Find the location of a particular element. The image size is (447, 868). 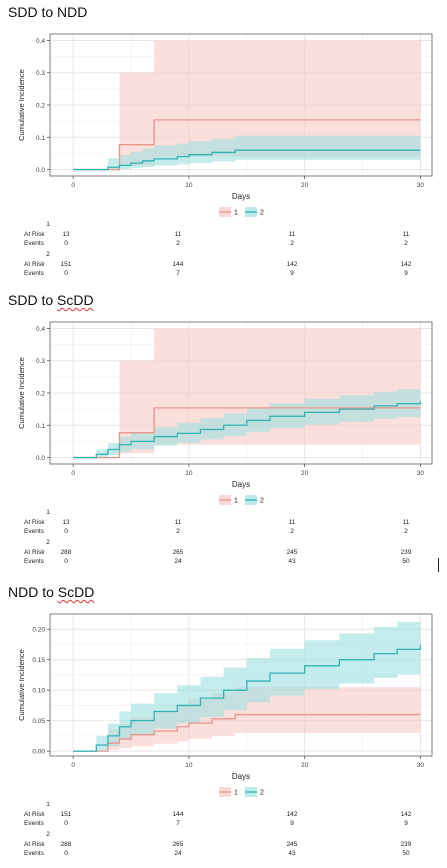

panel-border is located at coordinates (241, 685).